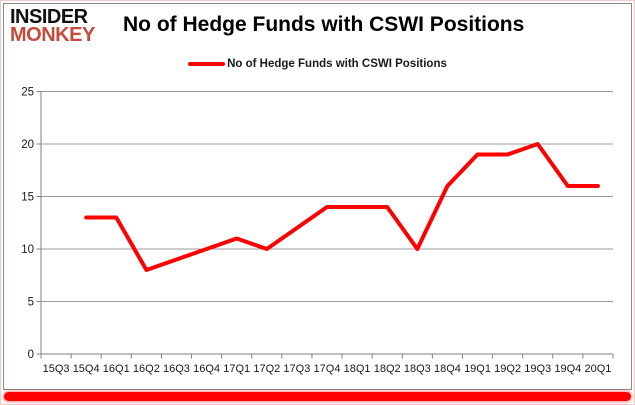  Describe the element at coordinates (27, 198) in the screenshot. I see `y-tick-label: 15` at that location.